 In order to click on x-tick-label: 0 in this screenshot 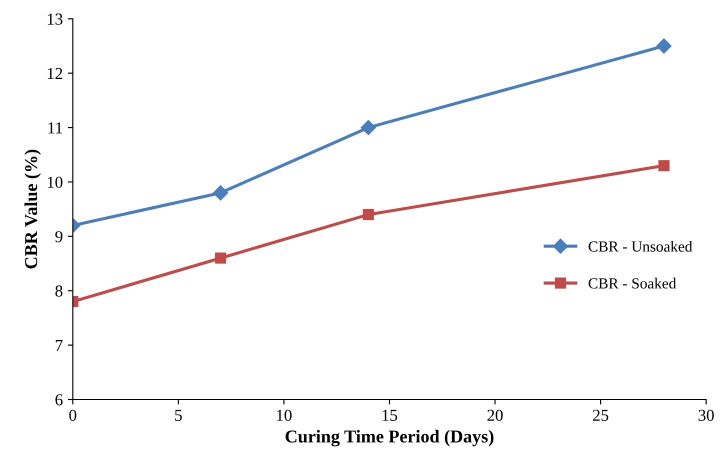, I will do `click(72, 415)`.